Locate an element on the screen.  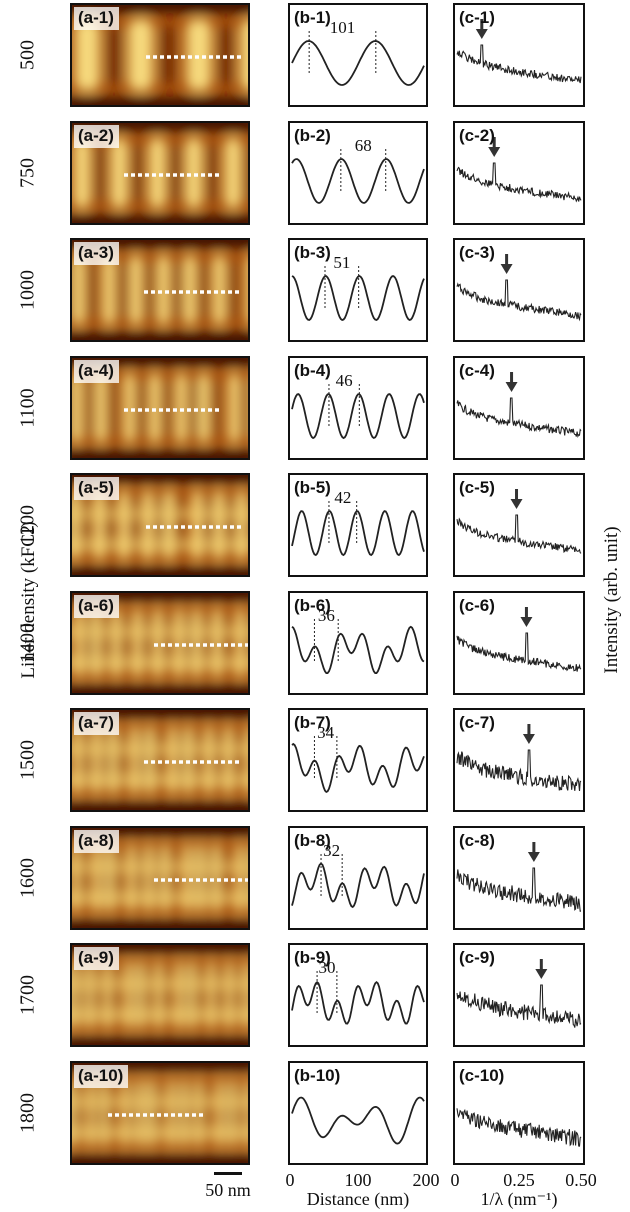
panel-label-b: (b-5) is located at coordinates (312, 487).